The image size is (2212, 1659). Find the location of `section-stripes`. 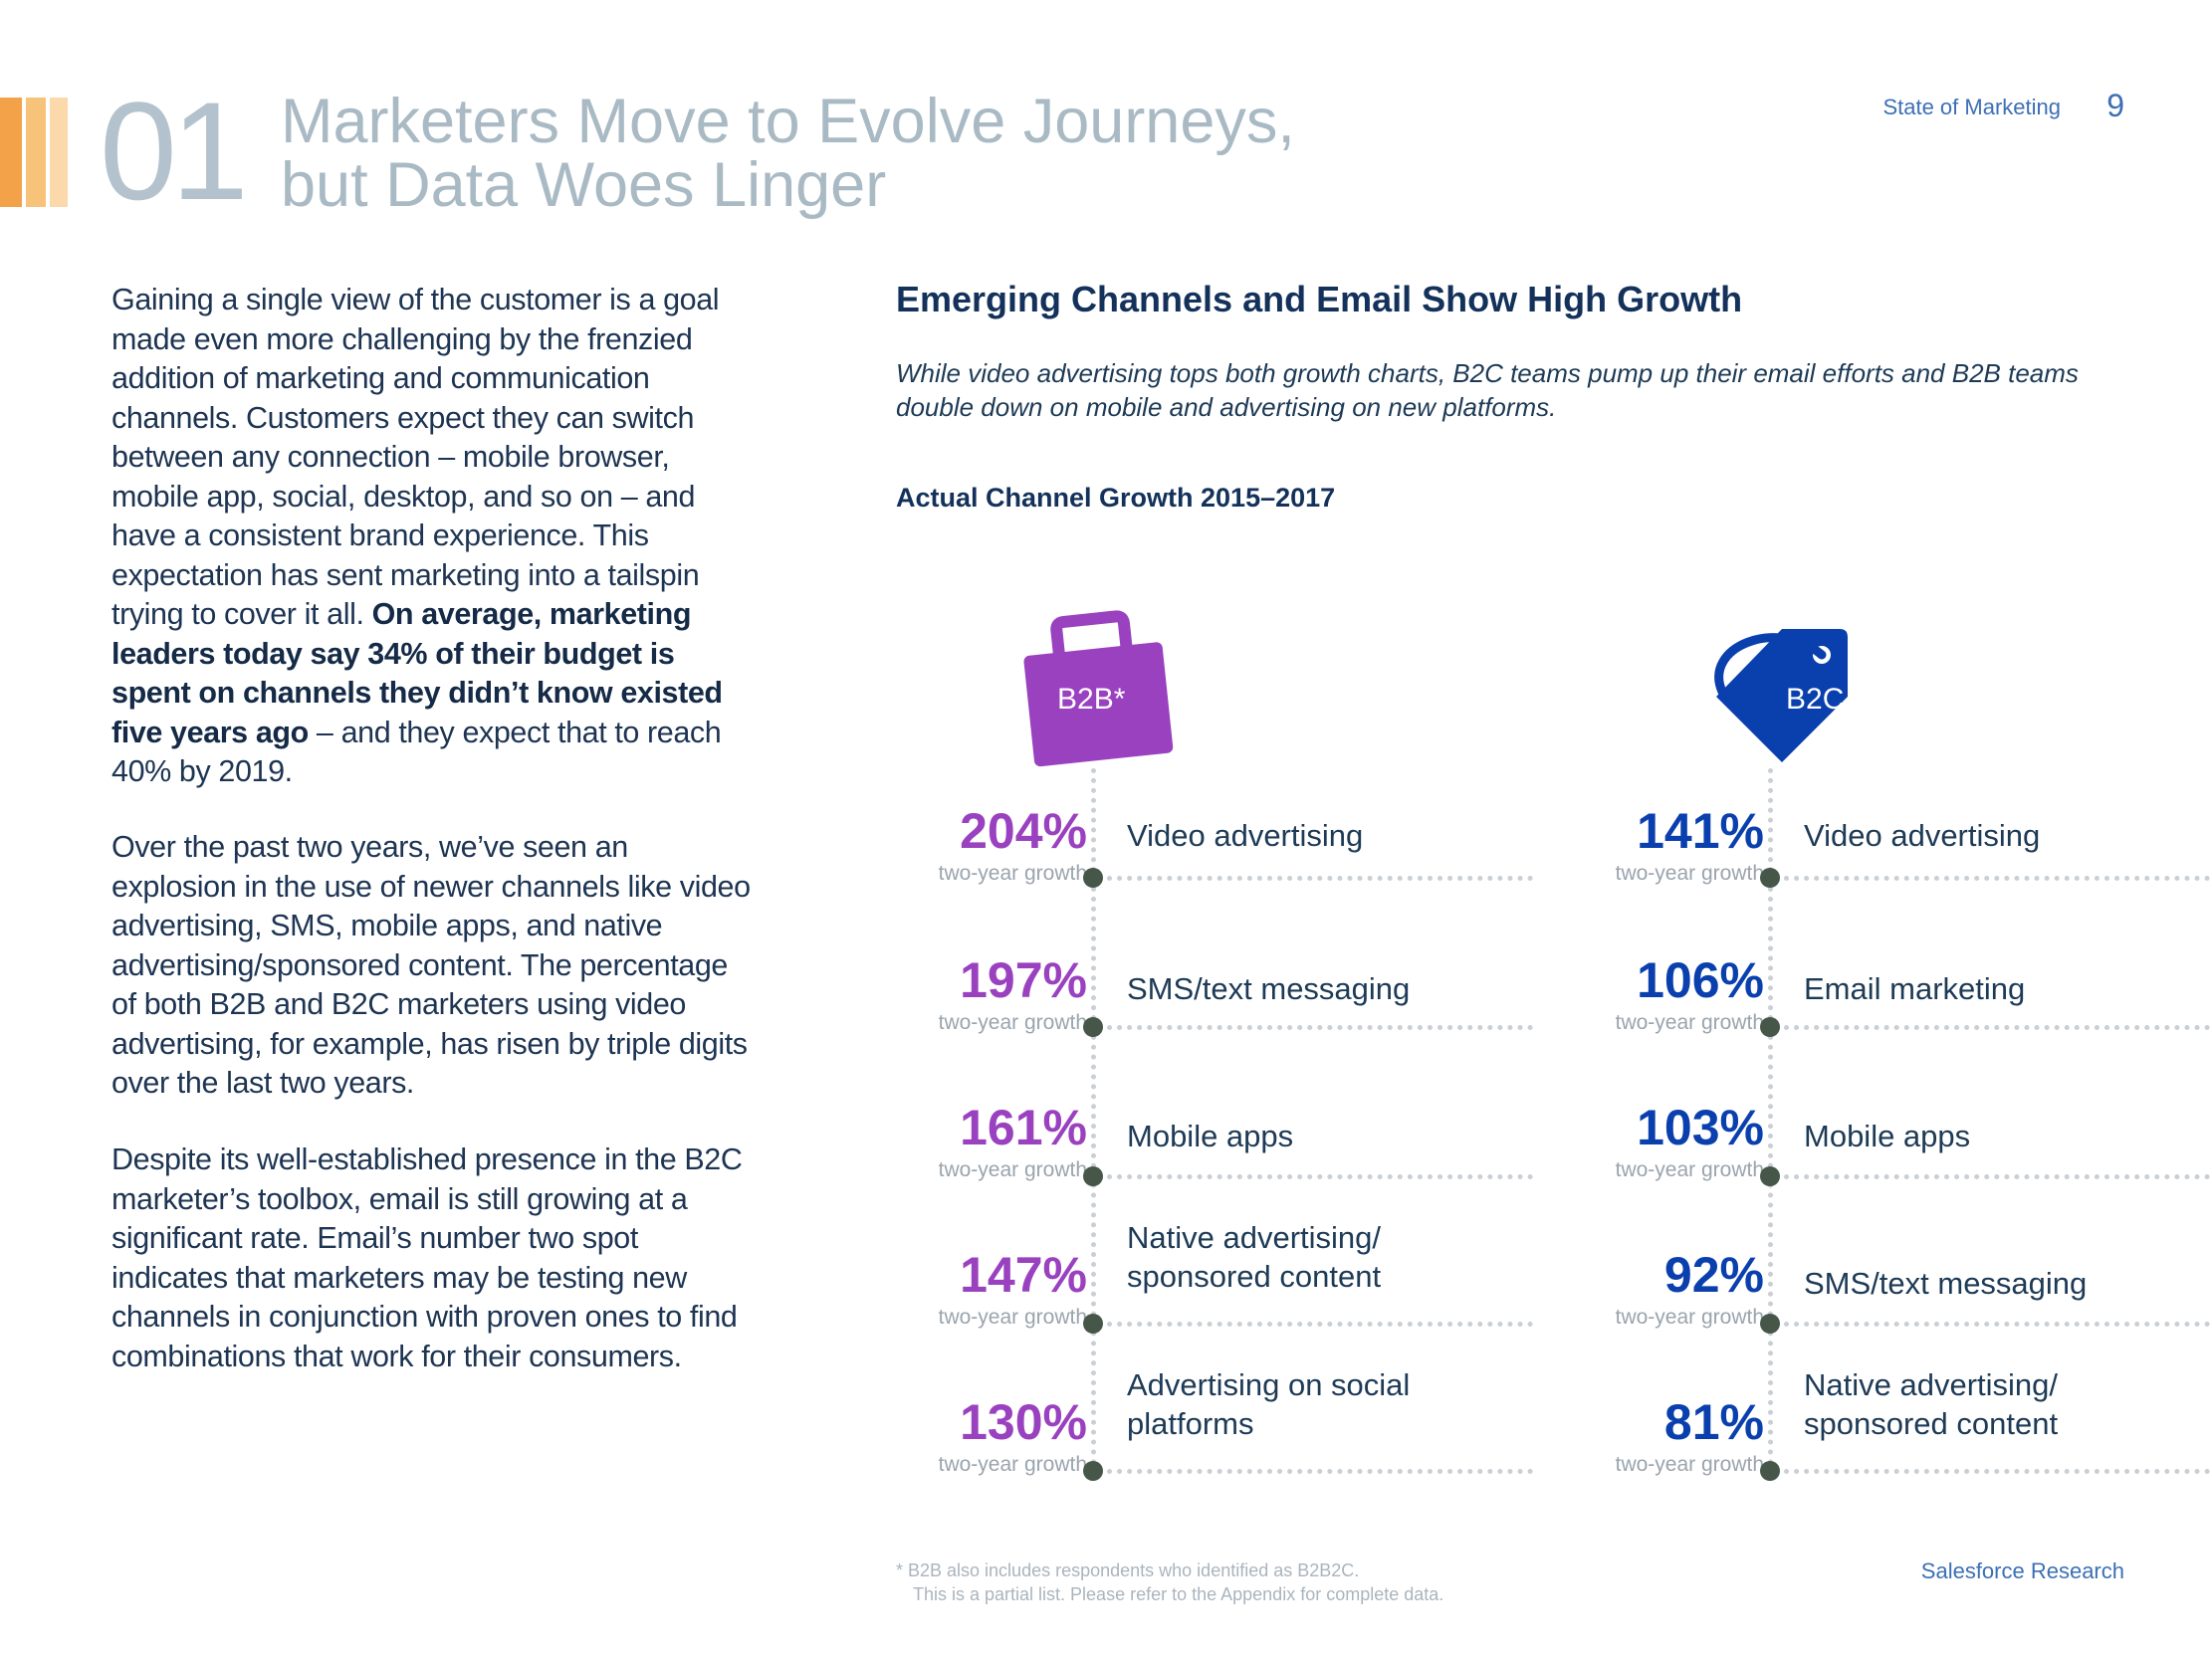

section-stripes is located at coordinates (34, 152).